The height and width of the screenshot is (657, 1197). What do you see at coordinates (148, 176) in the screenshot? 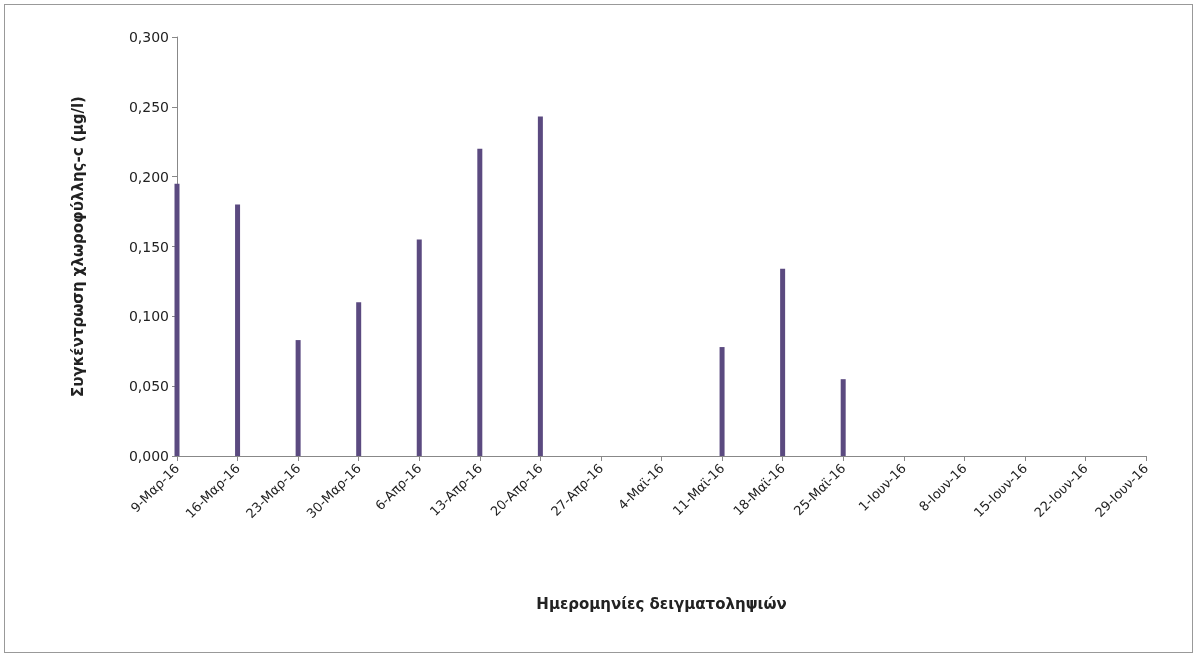
I see `y-tick-label: 0,200` at bounding box center [148, 176].